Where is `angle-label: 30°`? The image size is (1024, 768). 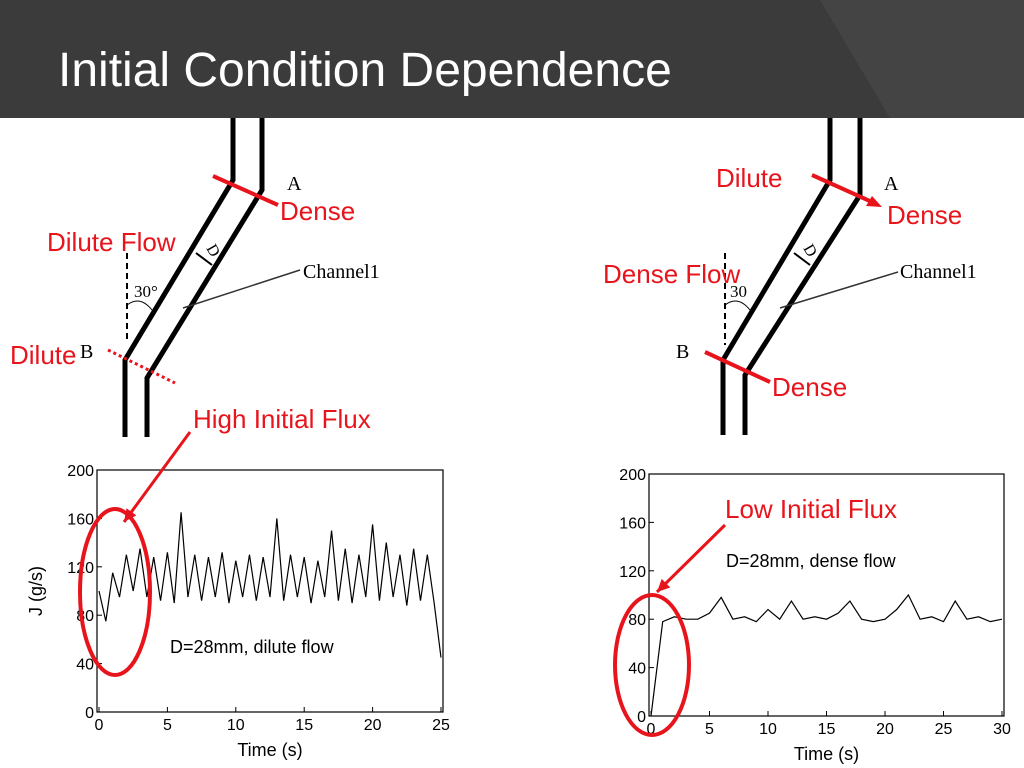
angle-label: 30° is located at coordinates (146, 291).